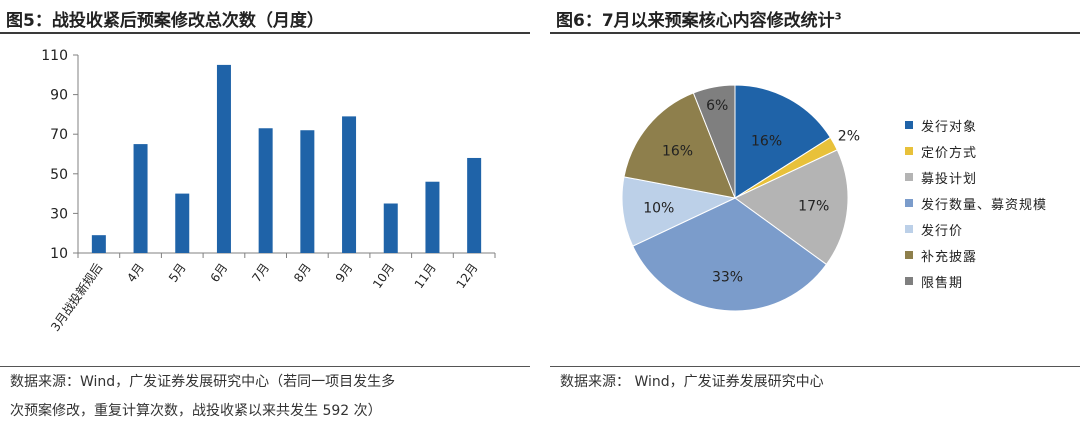  I want to click on source-line-2: 次预案修改，重复计算次数，战投收紧以来共发生 592 次）, so click(196, 411).